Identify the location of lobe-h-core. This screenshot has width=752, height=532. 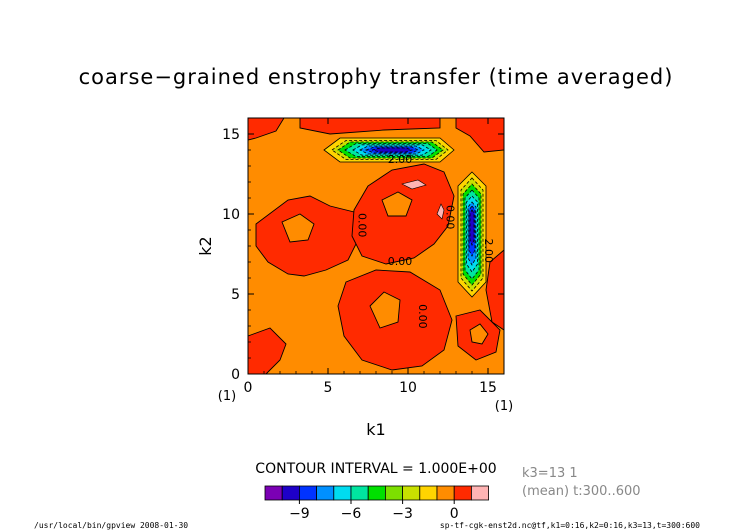
(392, 150).